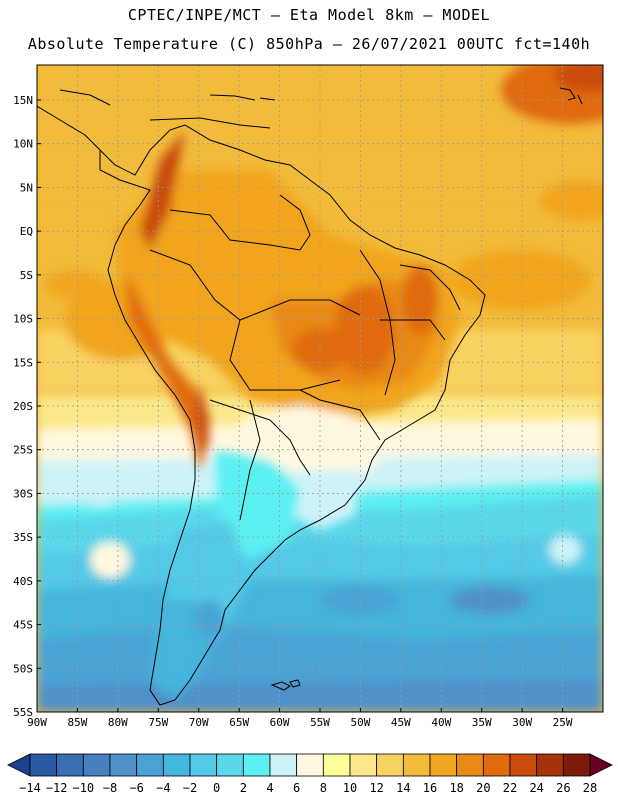 The image size is (618, 800). I want to click on lon-tick-label: 45W, so click(401, 722).